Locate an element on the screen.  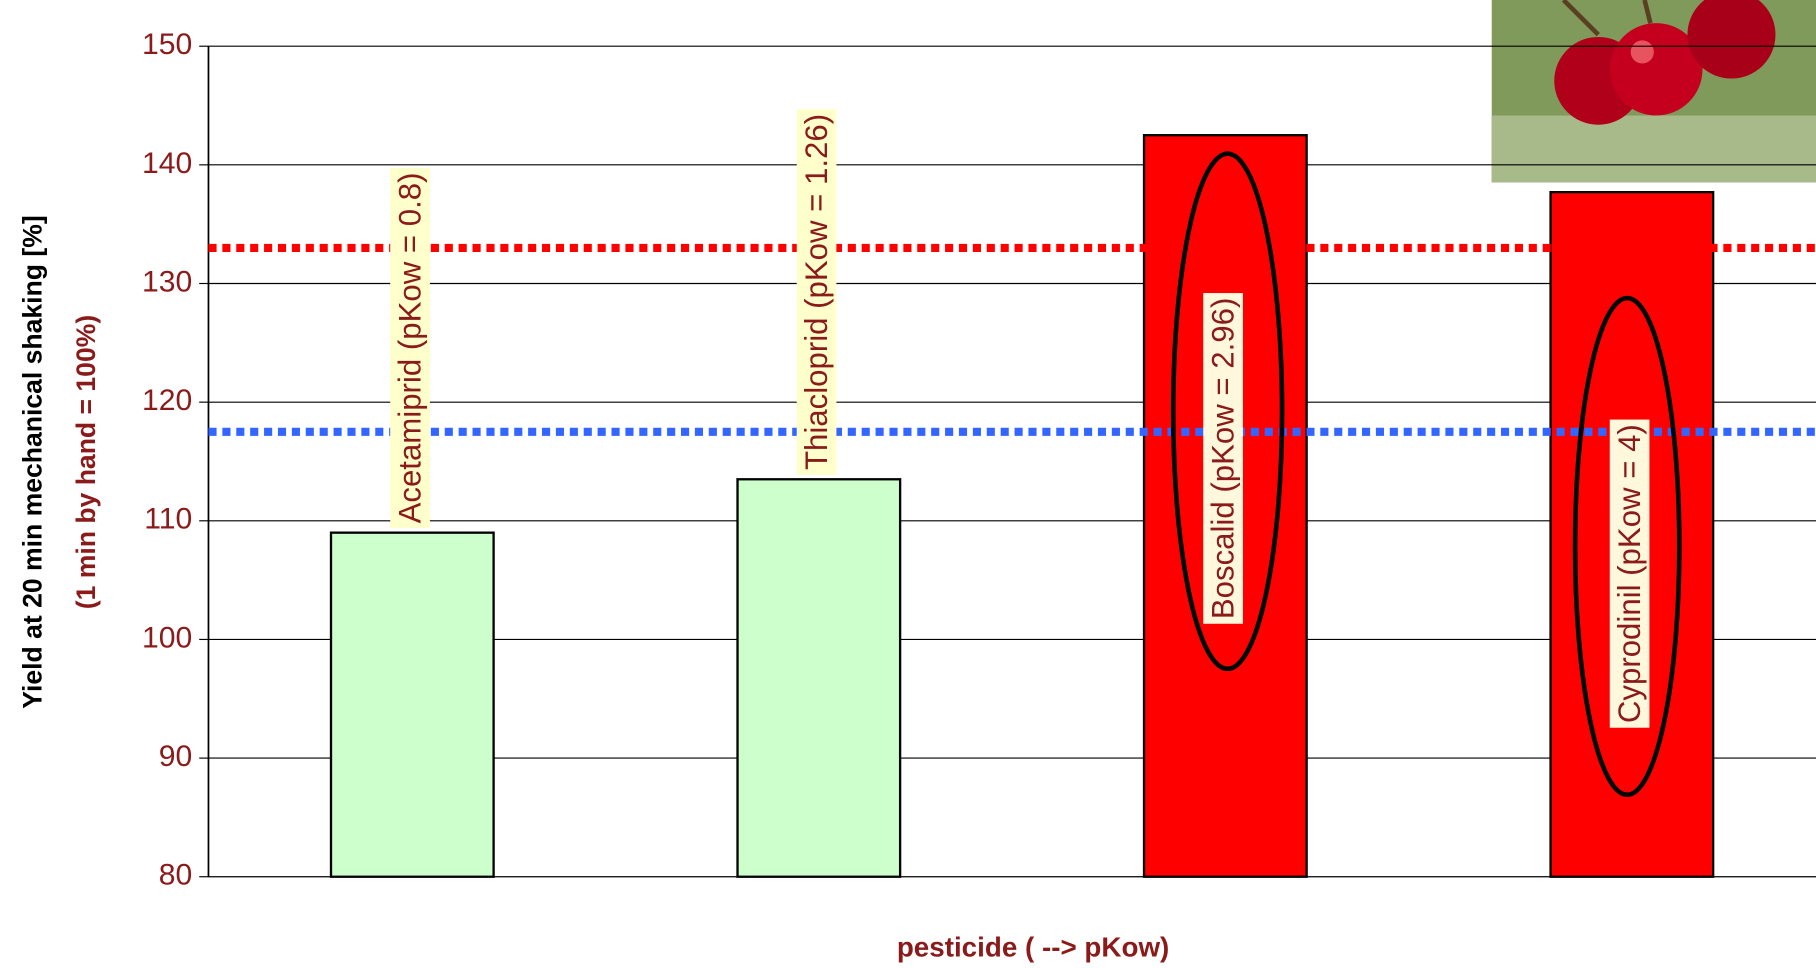
y-axis-subtitle: (1 min by hand = 100%) is located at coordinates (86, 462).